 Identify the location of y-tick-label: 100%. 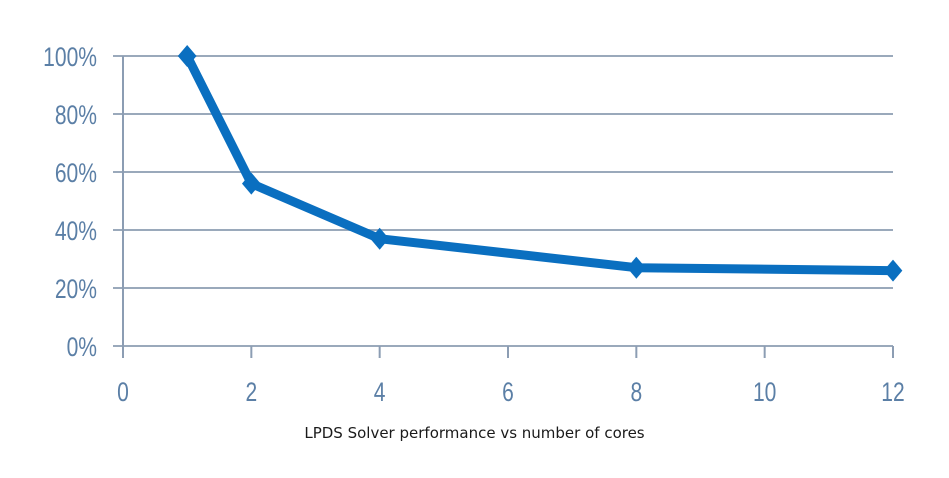
(70, 58).